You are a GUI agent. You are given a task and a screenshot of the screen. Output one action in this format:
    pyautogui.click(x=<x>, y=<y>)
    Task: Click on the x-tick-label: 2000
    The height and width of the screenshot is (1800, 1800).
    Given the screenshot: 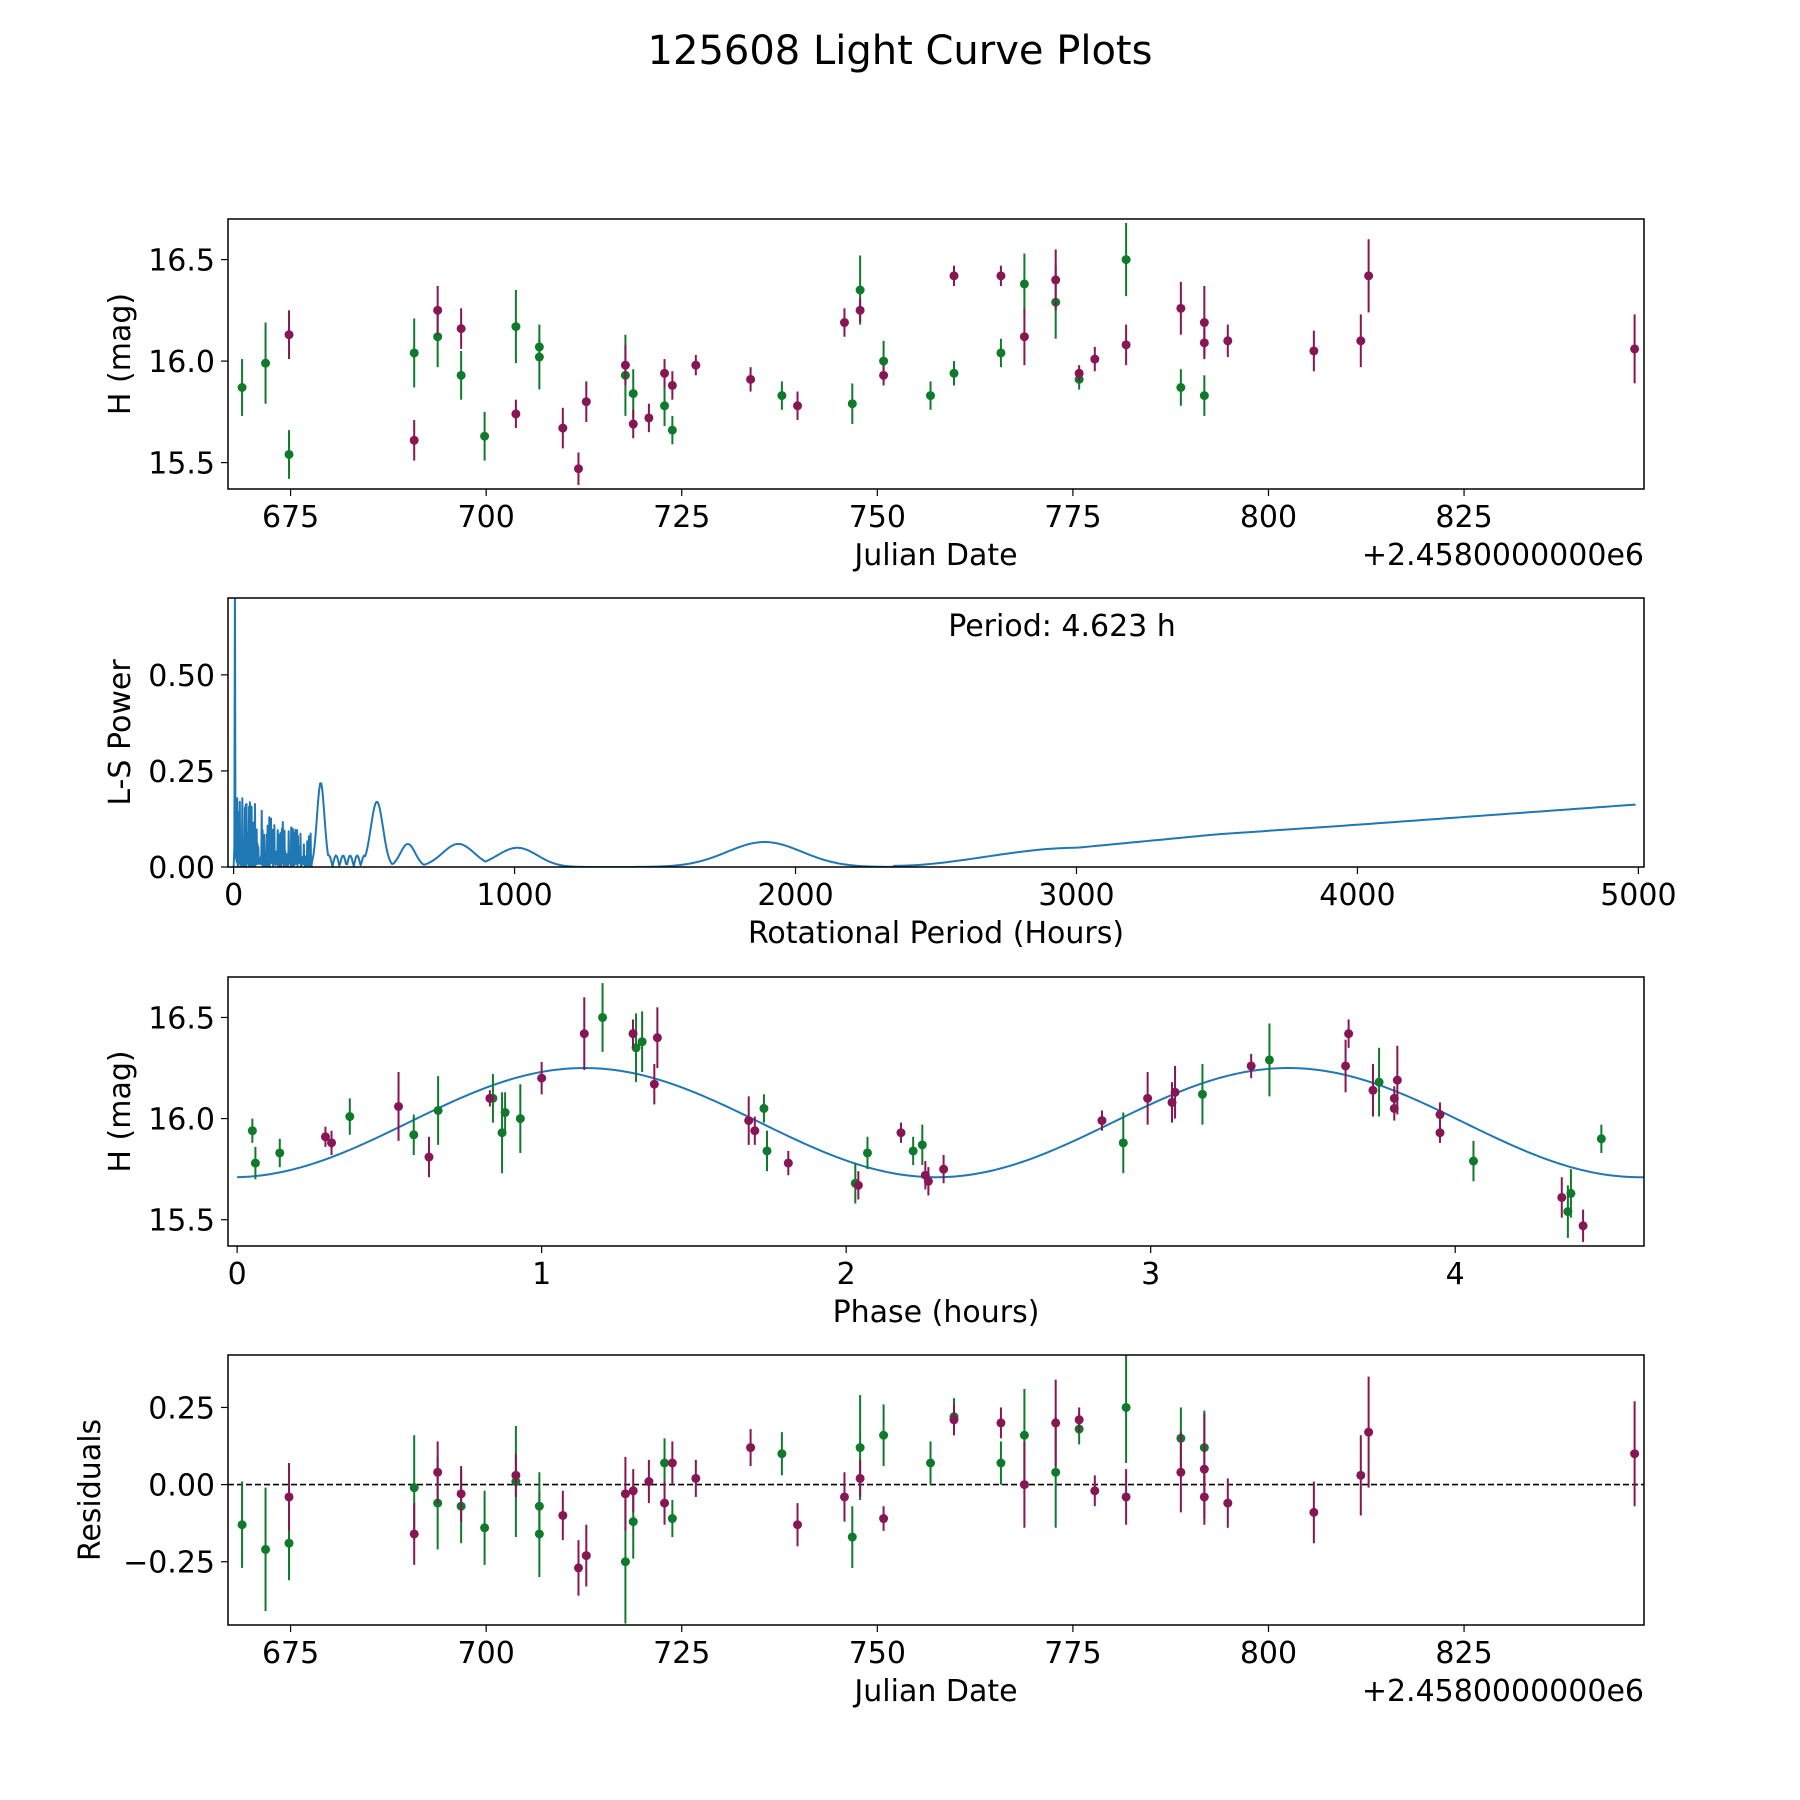 What is the action you would take?
    pyautogui.click(x=795, y=895)
    